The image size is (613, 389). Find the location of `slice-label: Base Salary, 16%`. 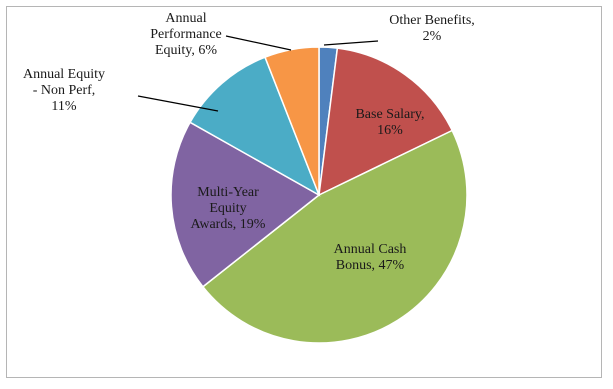

slice-label: Base Salary, 16% is located at coordinates (389, 122).